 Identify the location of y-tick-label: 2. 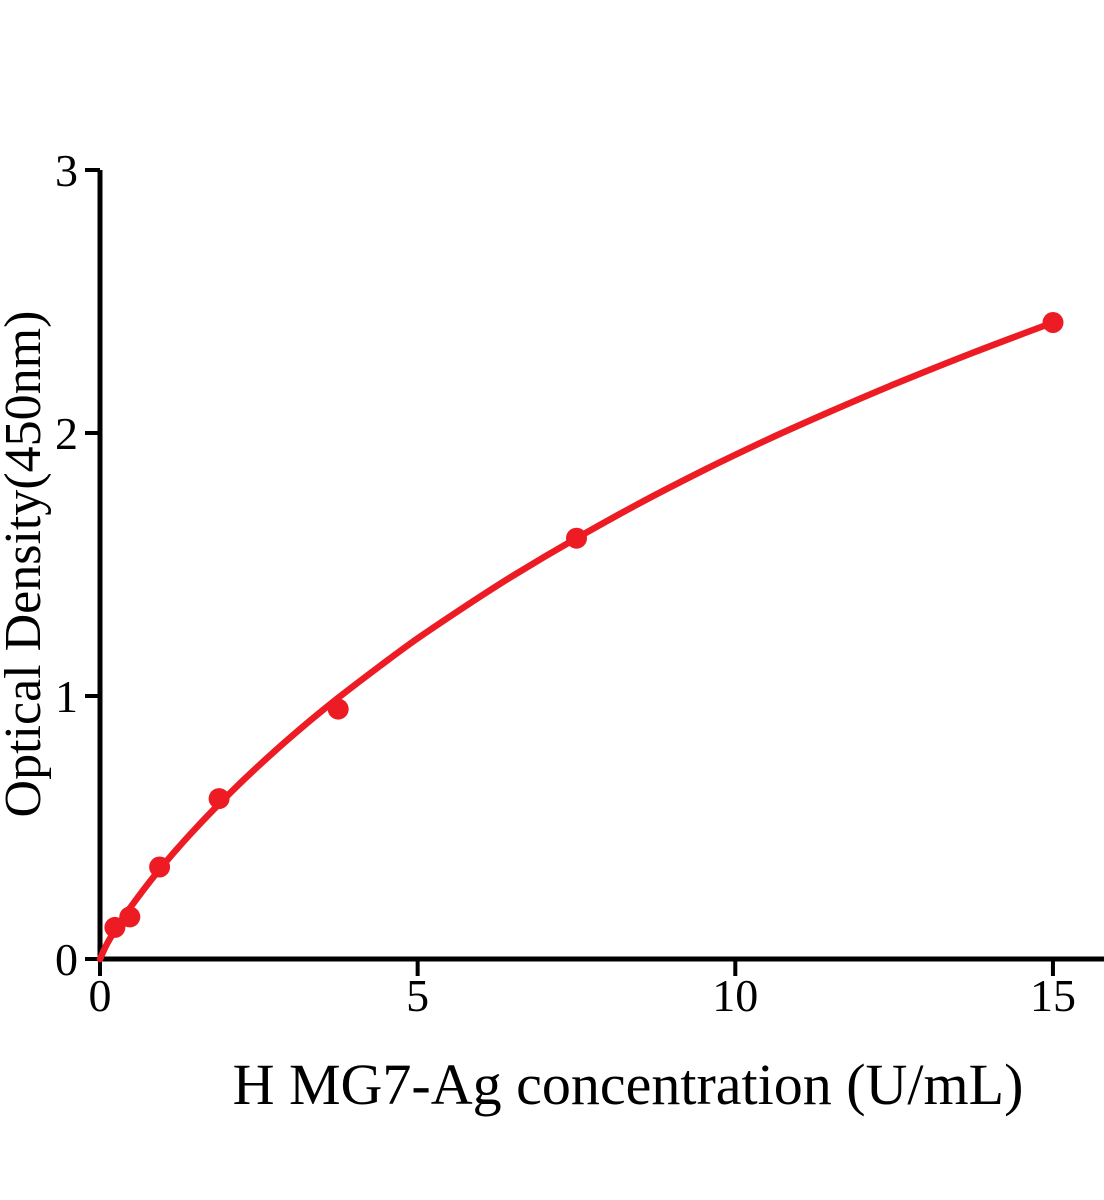
(66, 433).